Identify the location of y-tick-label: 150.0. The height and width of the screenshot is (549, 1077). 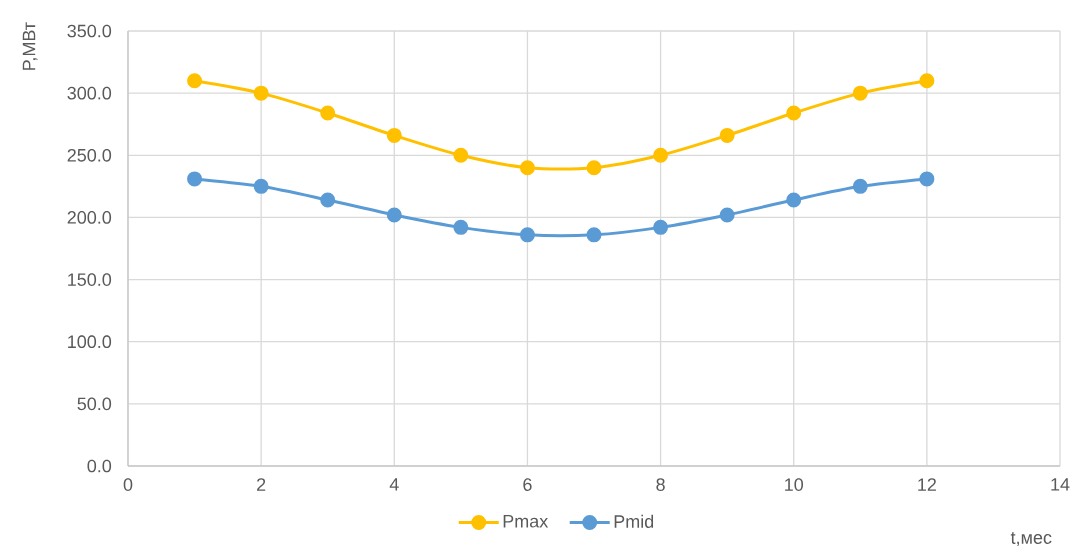
(90, 279).